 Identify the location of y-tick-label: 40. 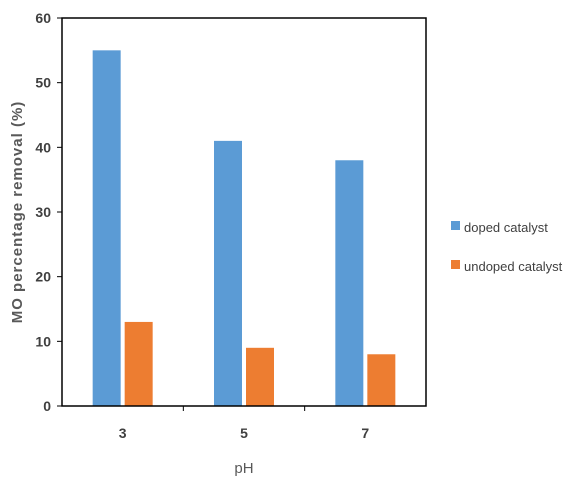
(43, 147).